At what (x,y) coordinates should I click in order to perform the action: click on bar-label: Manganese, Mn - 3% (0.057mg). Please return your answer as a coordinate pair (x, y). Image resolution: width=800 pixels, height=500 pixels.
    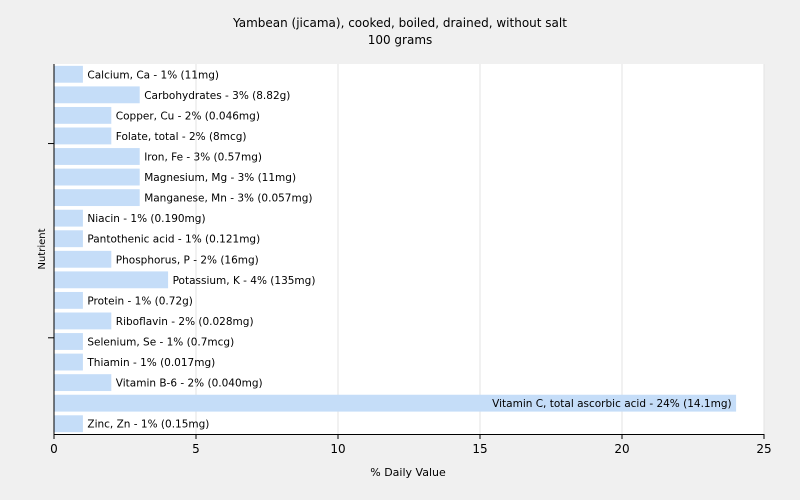
    Looking at the image, I should click on (228, 199).